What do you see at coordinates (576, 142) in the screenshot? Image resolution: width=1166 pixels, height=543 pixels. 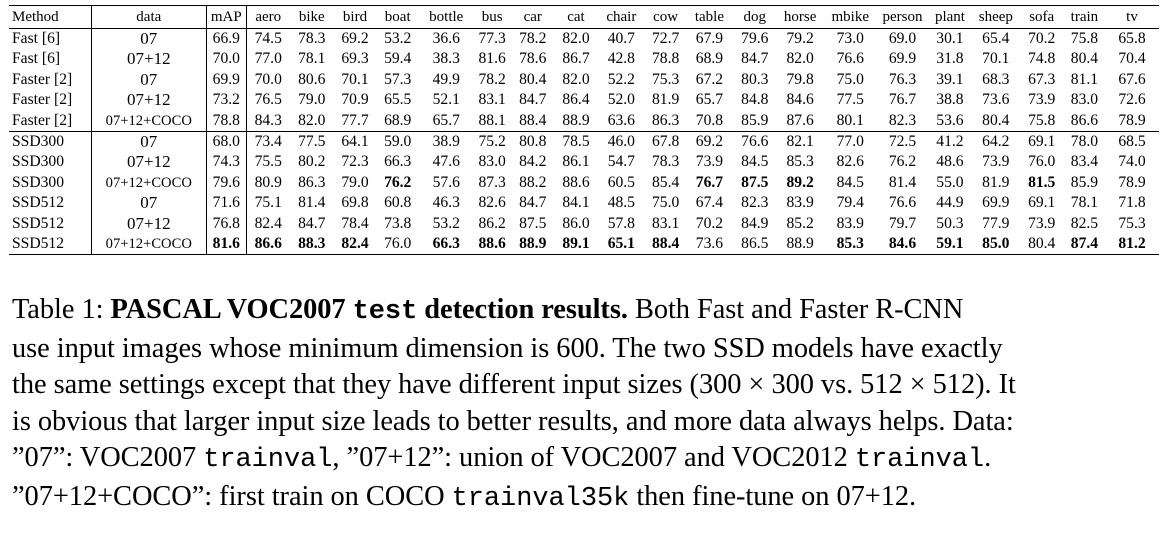 I see `value-cell: 78.5` at bounding box center [576, 142].